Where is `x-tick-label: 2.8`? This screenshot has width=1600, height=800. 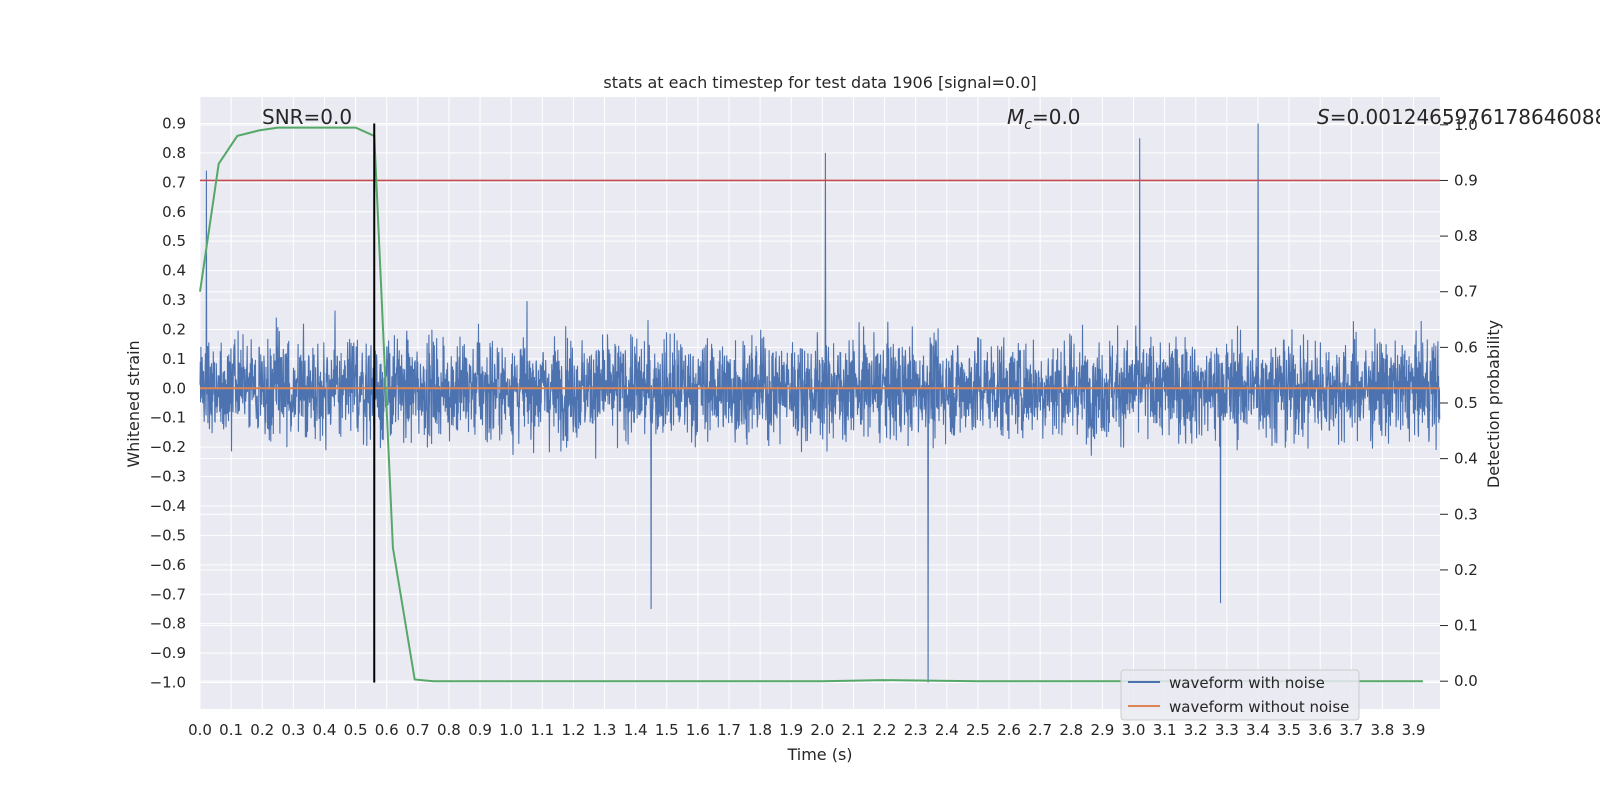 x-tick-label: 2.8 is located at coordinates (1071, 730).